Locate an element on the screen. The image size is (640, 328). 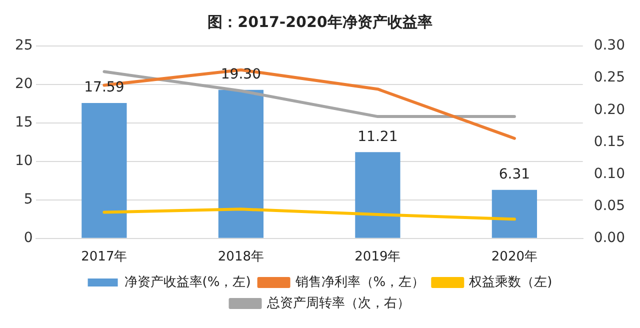
y2-tick-label: 0.05 is located at coordinates (609, 206).